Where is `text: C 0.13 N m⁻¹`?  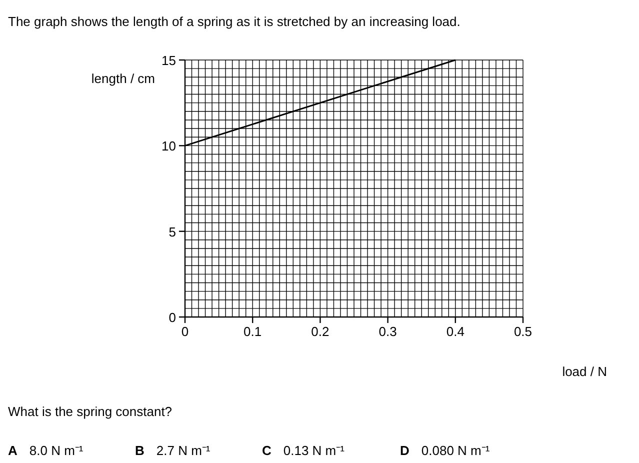
text: C 0.13 N m⁻¹ is located at coordinates (304, 450).